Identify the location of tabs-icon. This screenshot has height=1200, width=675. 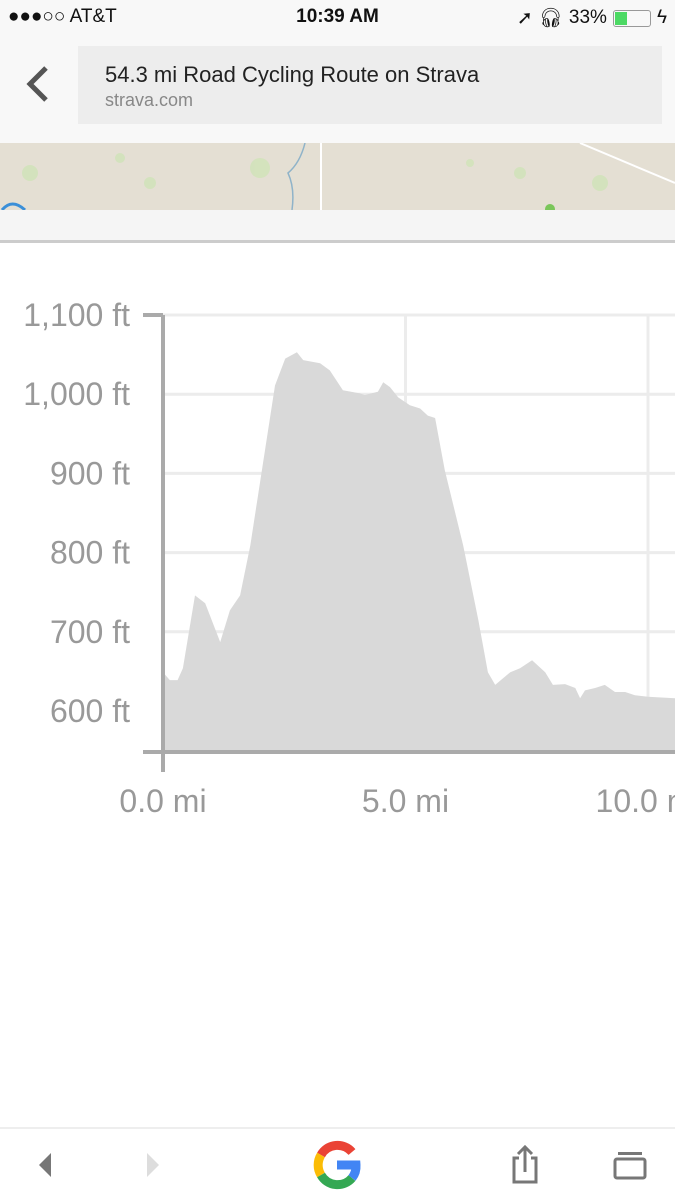
(630, 1165).